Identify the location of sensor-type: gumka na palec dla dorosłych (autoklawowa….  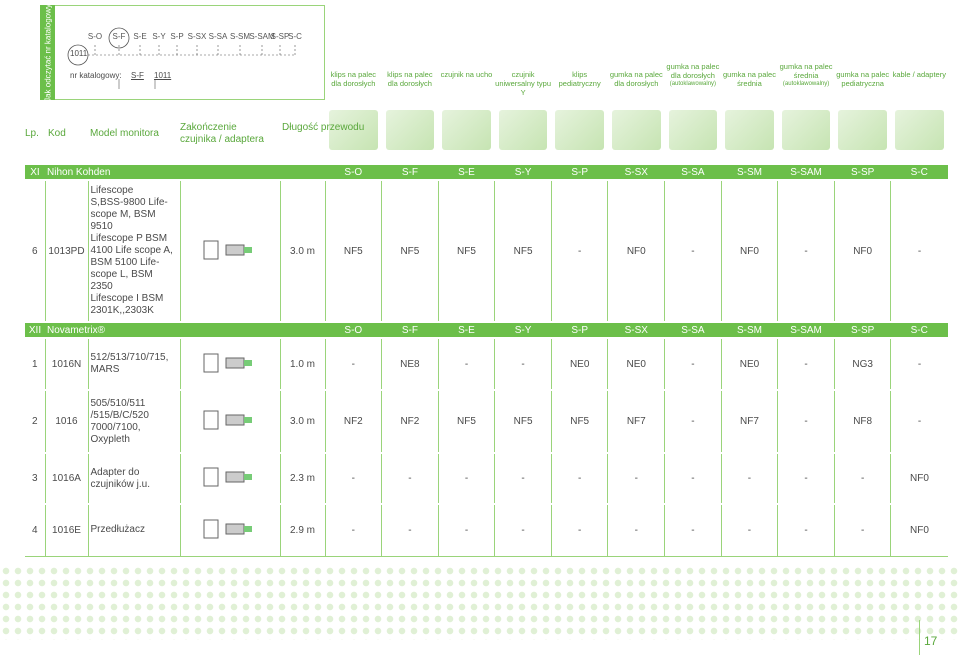
(693, 75).